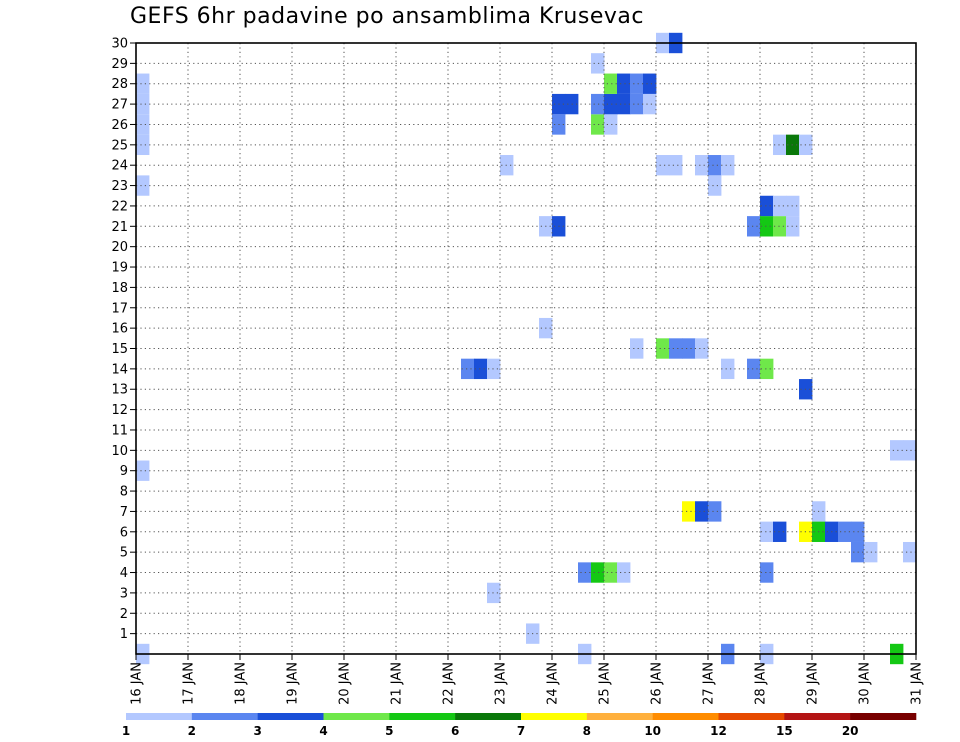 The height and width of the screenshot is (742, 960). What do you see at coordinates (119, 268) in the screenshot?
I see `y-tick-label: 19` at bounding box center [119, 268].